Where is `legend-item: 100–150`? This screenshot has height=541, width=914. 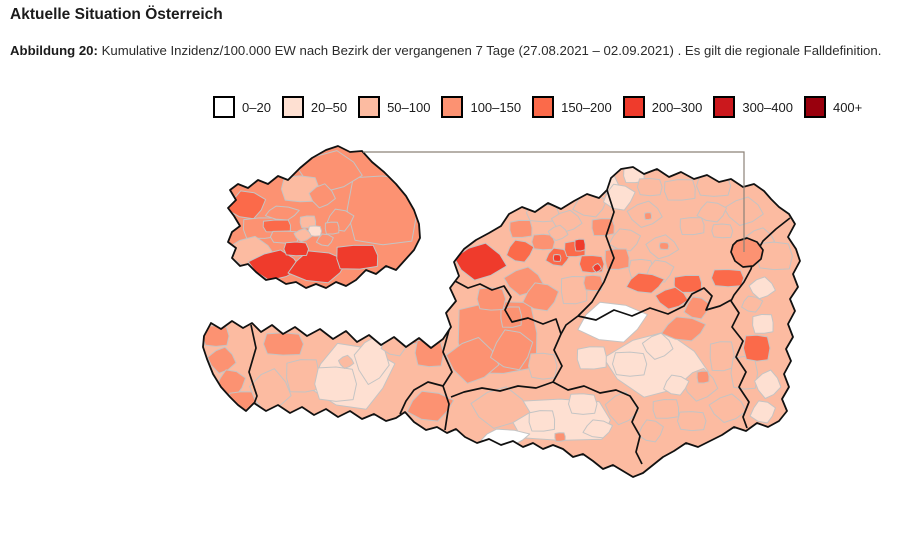
legend-item: 100–150 is located at coordinates (481, 107).